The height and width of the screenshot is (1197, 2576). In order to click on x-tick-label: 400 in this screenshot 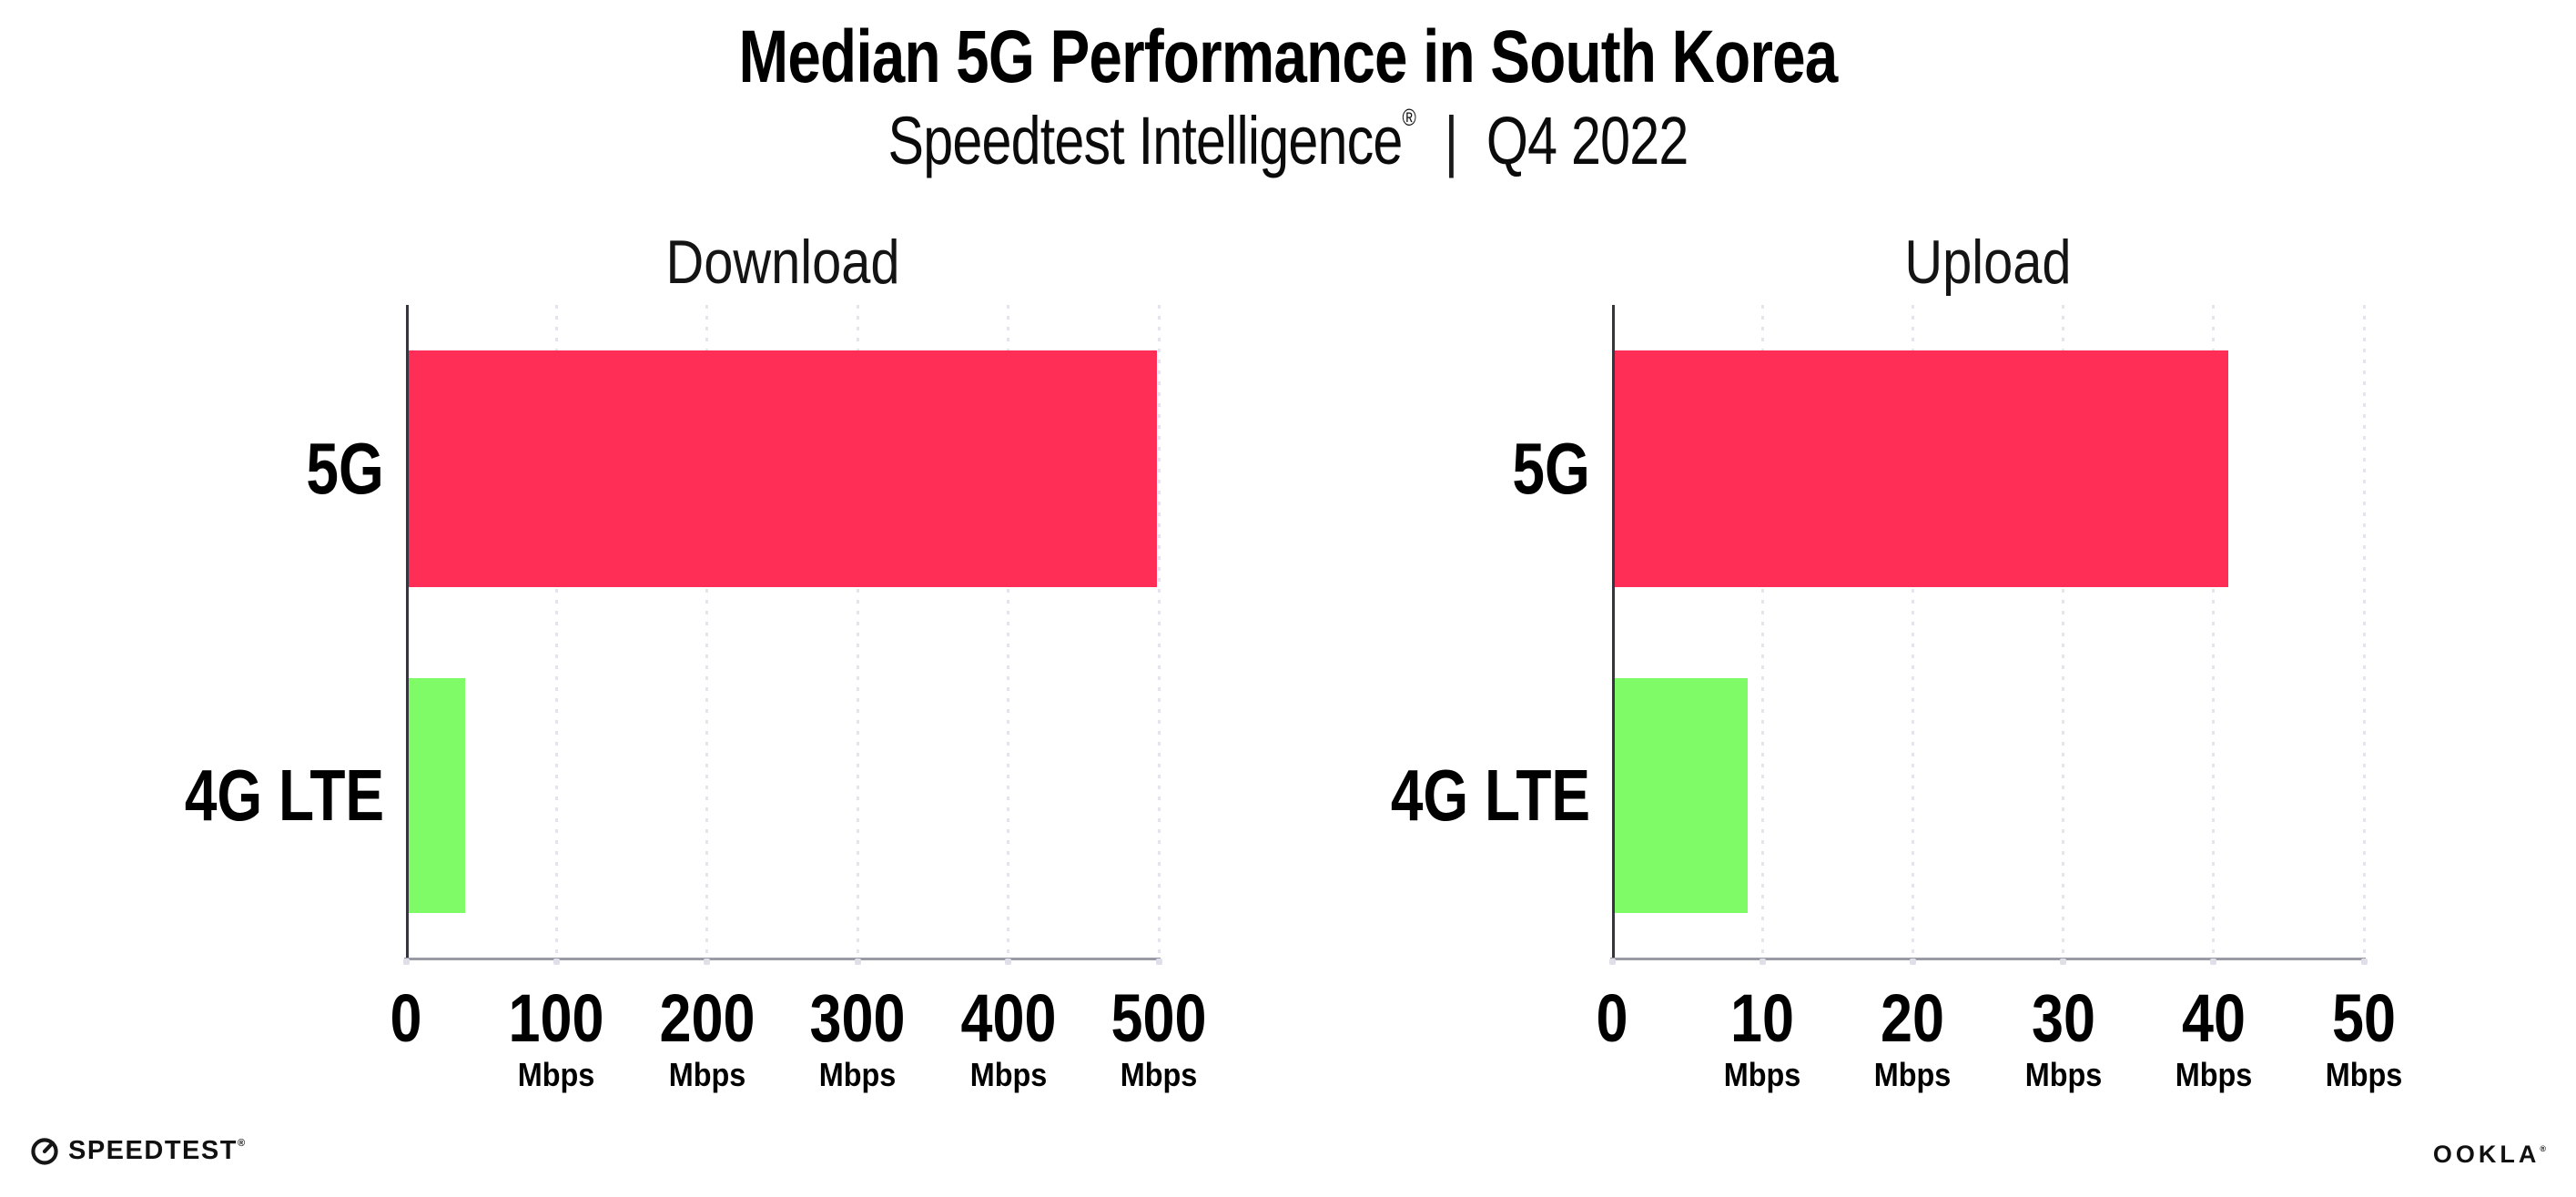, I will do `click(1008, 1018)`.